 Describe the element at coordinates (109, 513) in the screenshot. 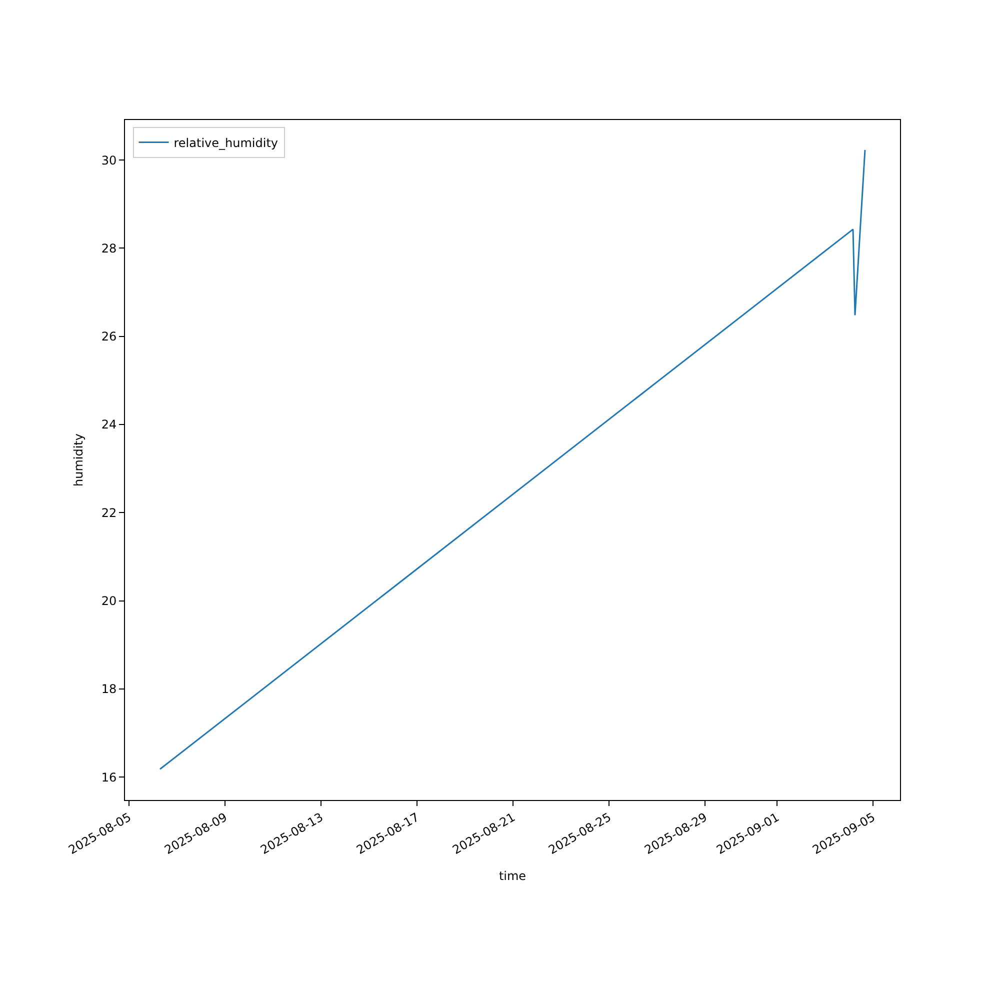

I see `y-tick-label: 22` at that location.